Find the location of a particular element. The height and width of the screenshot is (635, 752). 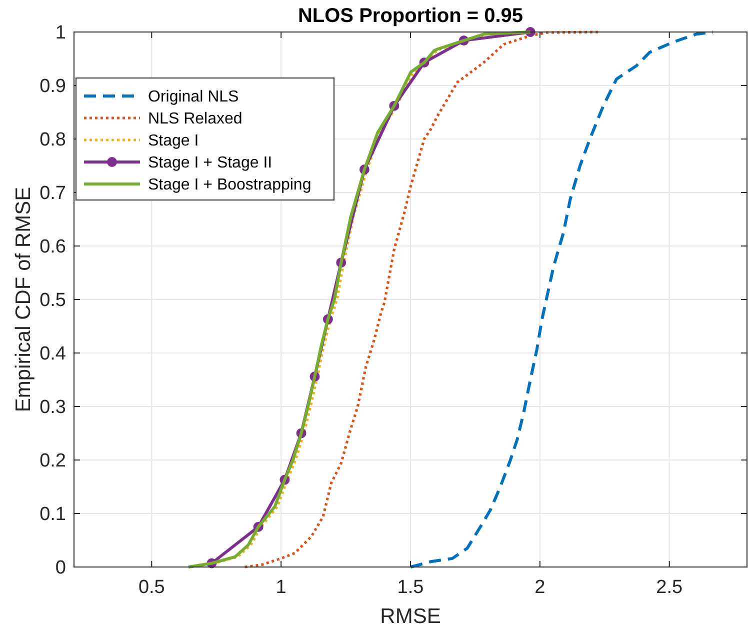

x-tick-label: 1.5 is located at coordinates (410, 587).